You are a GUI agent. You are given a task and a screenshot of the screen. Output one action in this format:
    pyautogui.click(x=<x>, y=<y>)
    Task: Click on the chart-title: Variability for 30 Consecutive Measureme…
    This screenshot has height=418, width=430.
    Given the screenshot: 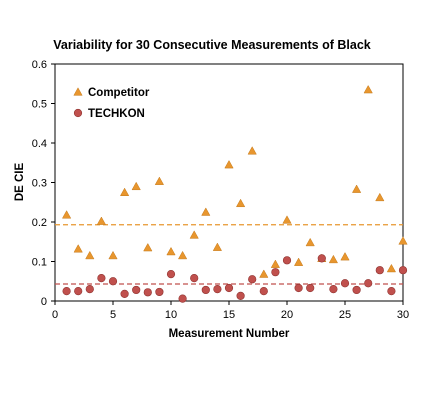 What is the action you would take?
    pyautogui.click(x=212, y=45)
    